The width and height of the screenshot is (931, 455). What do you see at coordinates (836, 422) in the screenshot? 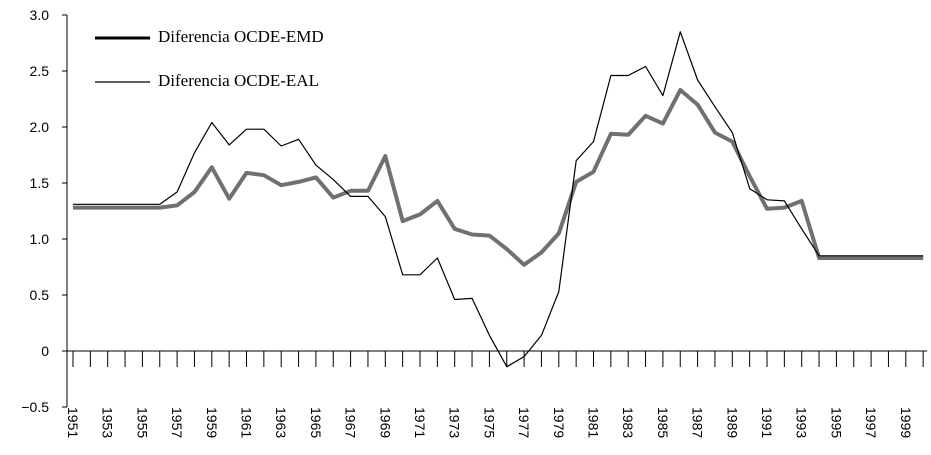
I see `x-tick-label: 1995` at bounding box center [836, 422].